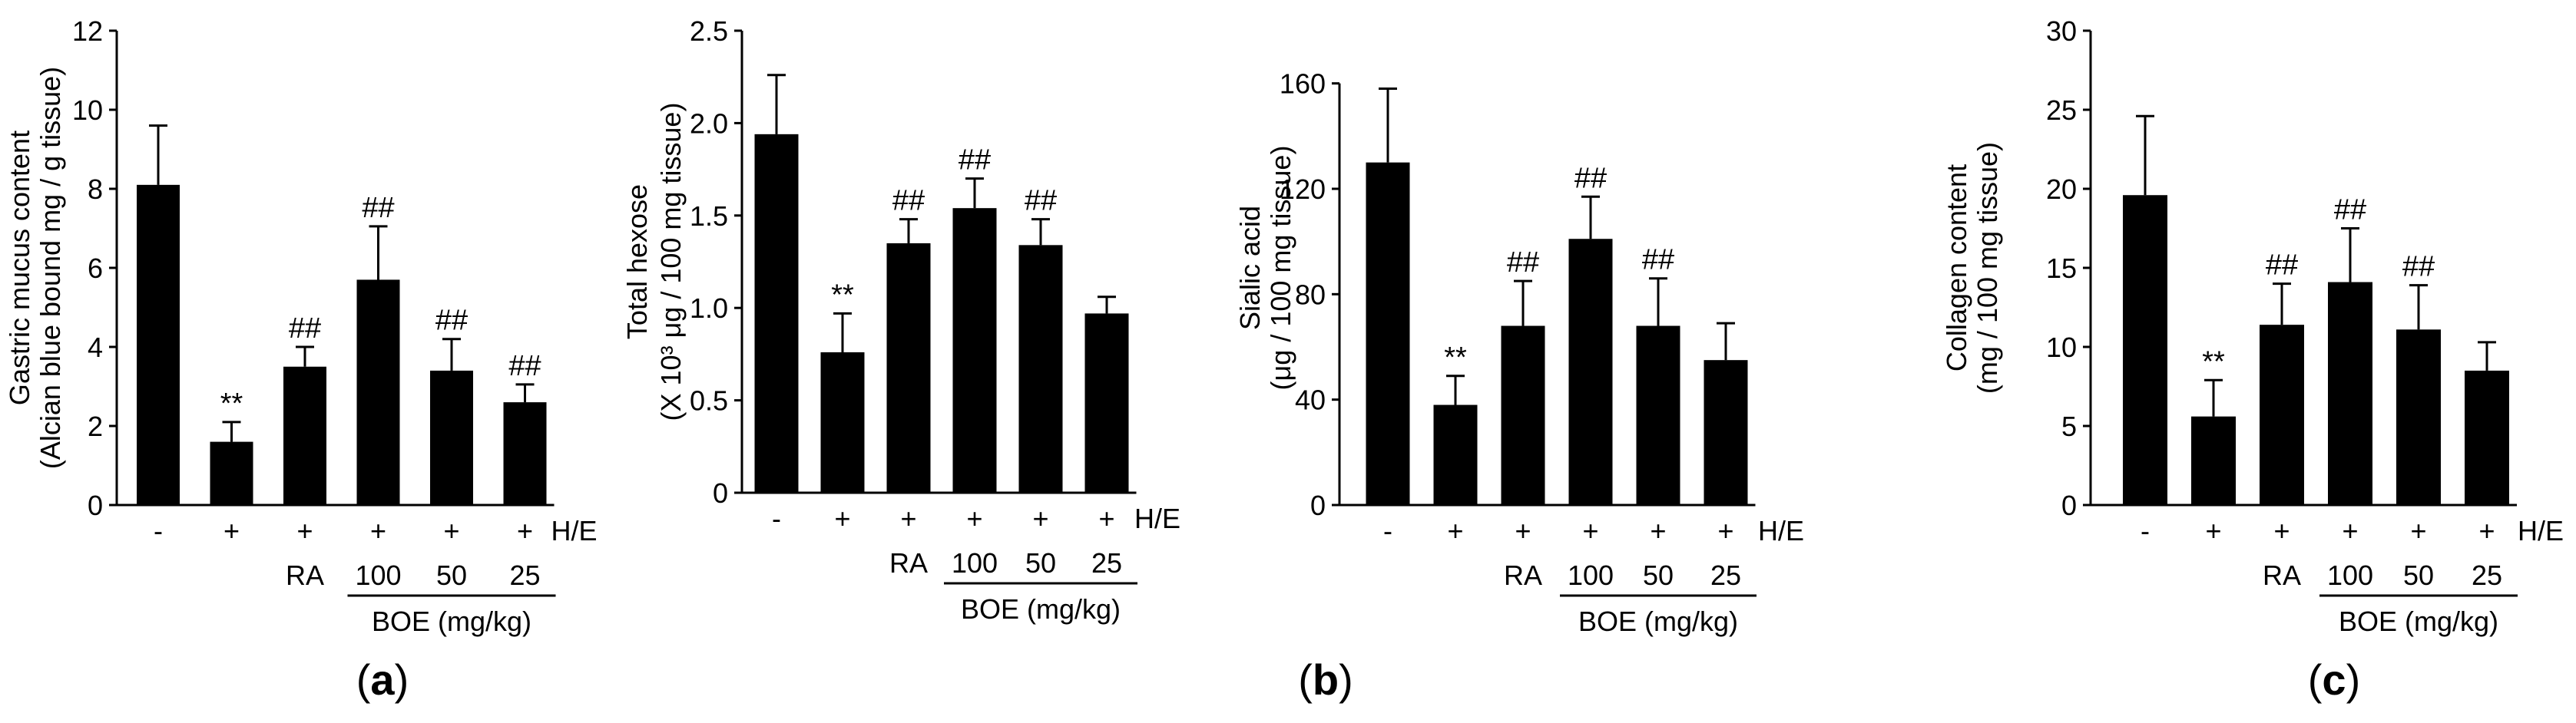  Describe the element at coordinates (2061, 269) in the screenshot. I see `y-tick-label: 15` at that location.